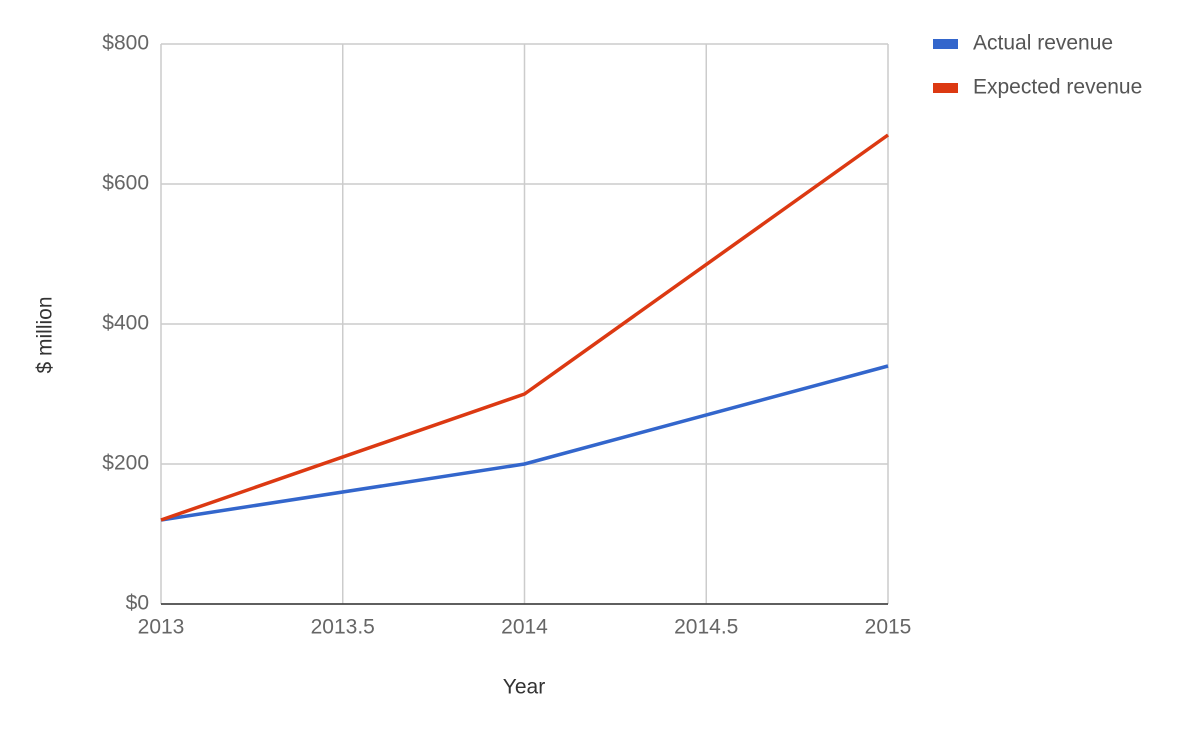  I want to click on series-line, so click(524, 443).